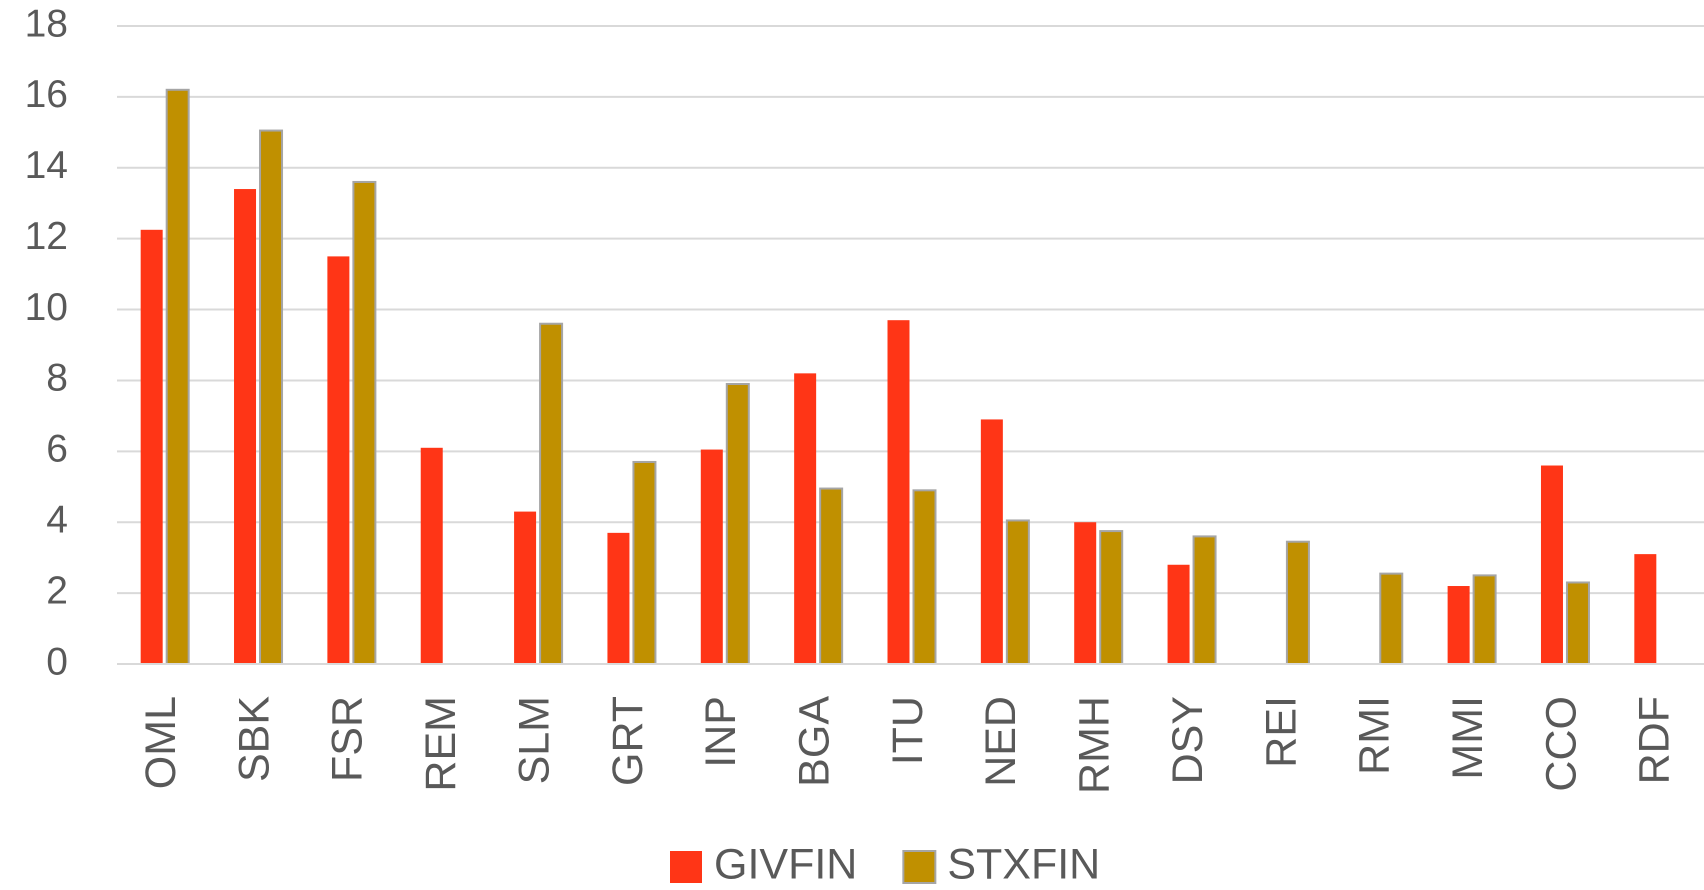  Describe the element at coordinates (1095, 745) in the screenshot. I see `x-tick-label: RMH` at that location.